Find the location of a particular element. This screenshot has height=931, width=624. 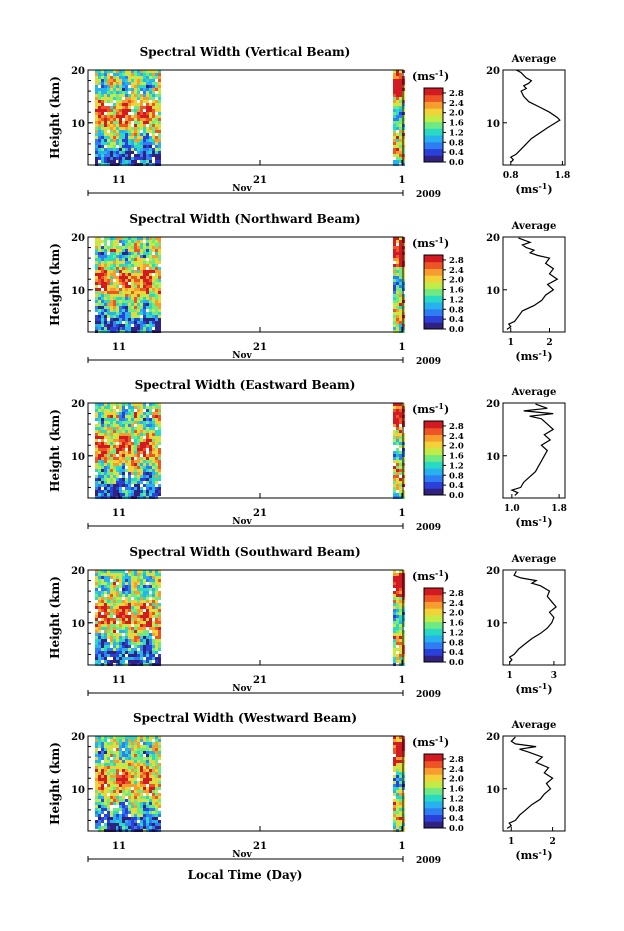

average-x-label-close: ) is located at coordinates (549, 356).